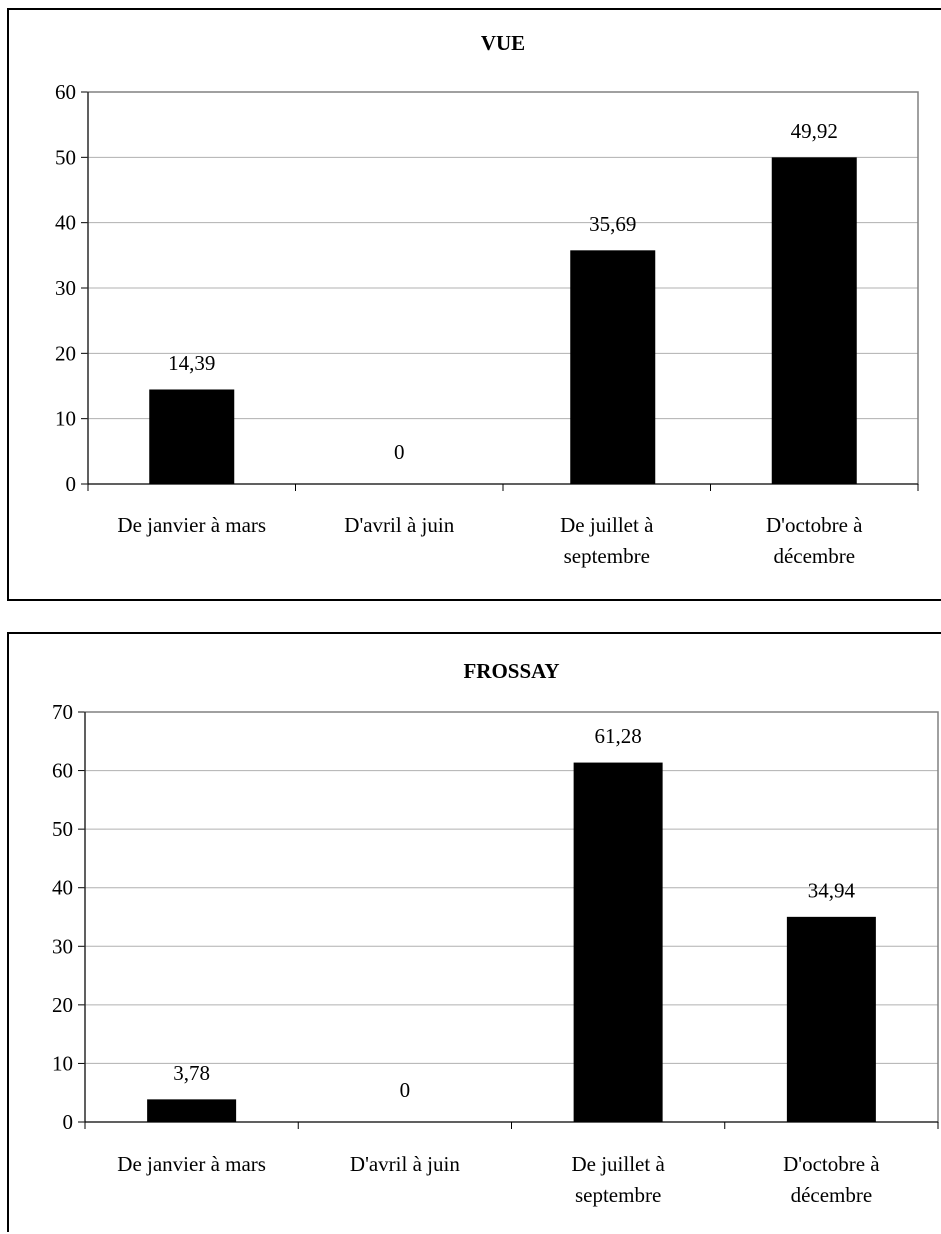  What do you see at coordinates (832, 890) in the screenshot?
I see `data-label: 34,94` at bounding box center [832, 890].